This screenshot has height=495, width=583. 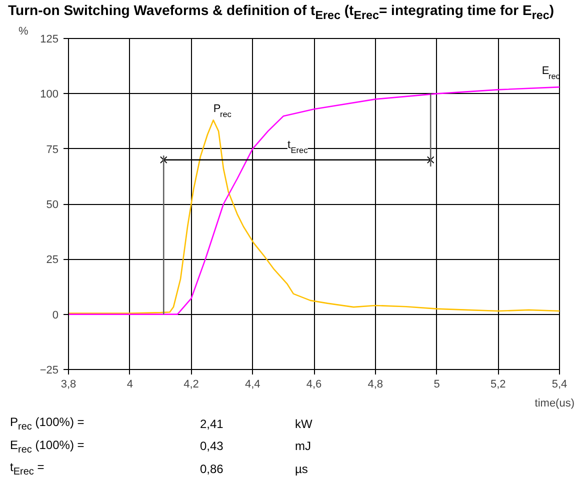 What do you see at coordinates (48, 447) in the screenshot?
I see `text: E$_{rec}$ (100%) =` at bounding box center [48, 447].